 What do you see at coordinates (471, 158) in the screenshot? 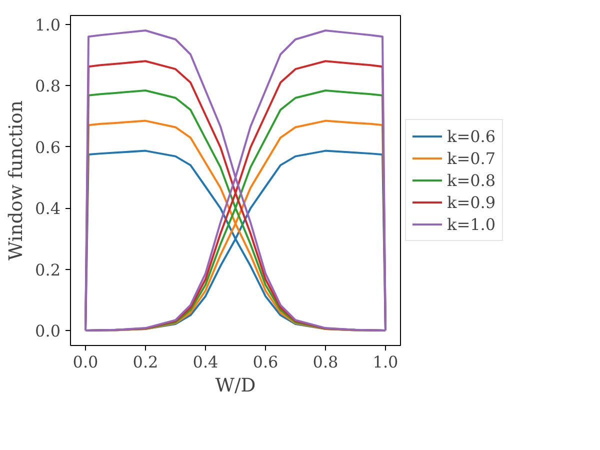
I see `legend-label: k=0.7` at bounding box center [471, 158].